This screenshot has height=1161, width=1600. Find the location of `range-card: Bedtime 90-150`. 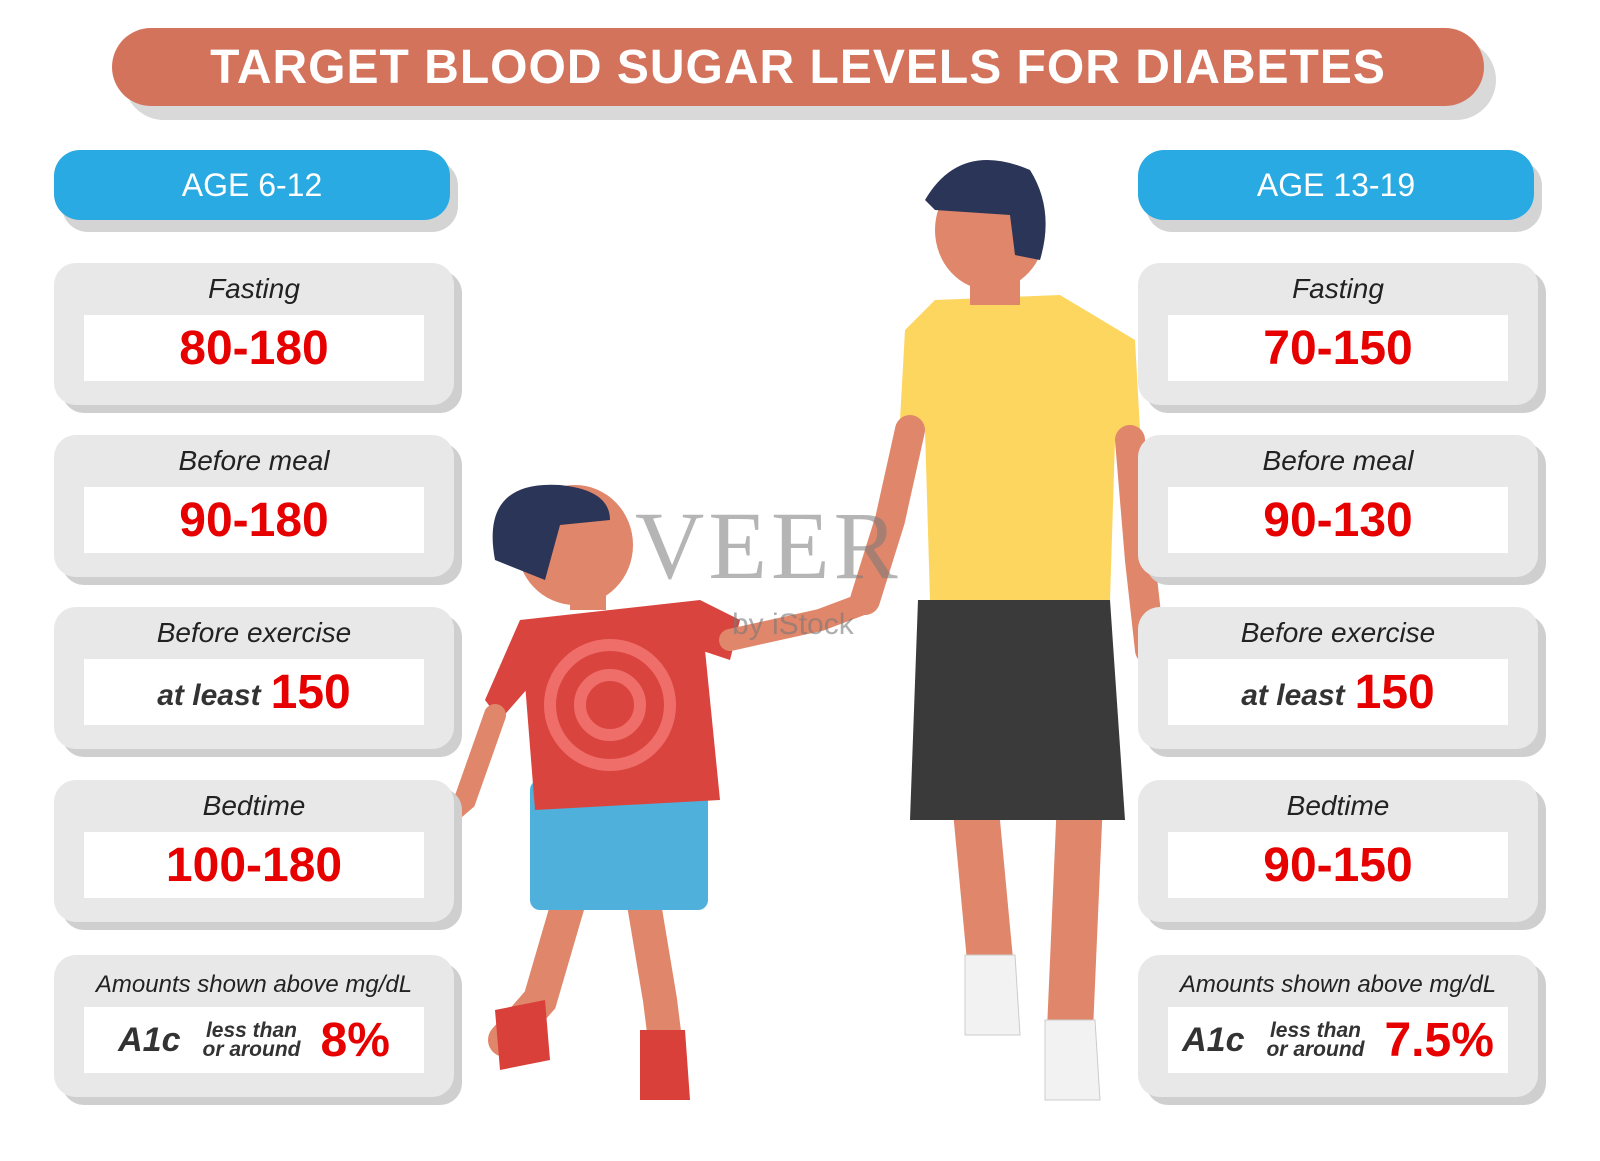

range-card: Bedtime 90-150 is located at coordinates (1338, 851).